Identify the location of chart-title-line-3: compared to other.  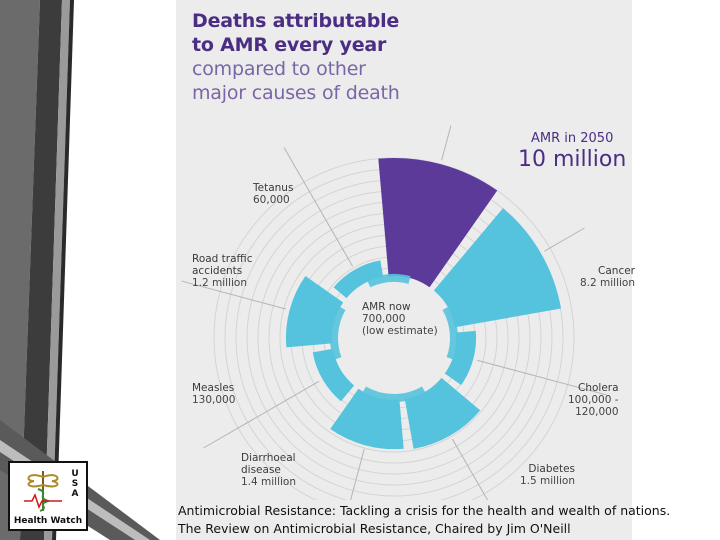
(279, 69).